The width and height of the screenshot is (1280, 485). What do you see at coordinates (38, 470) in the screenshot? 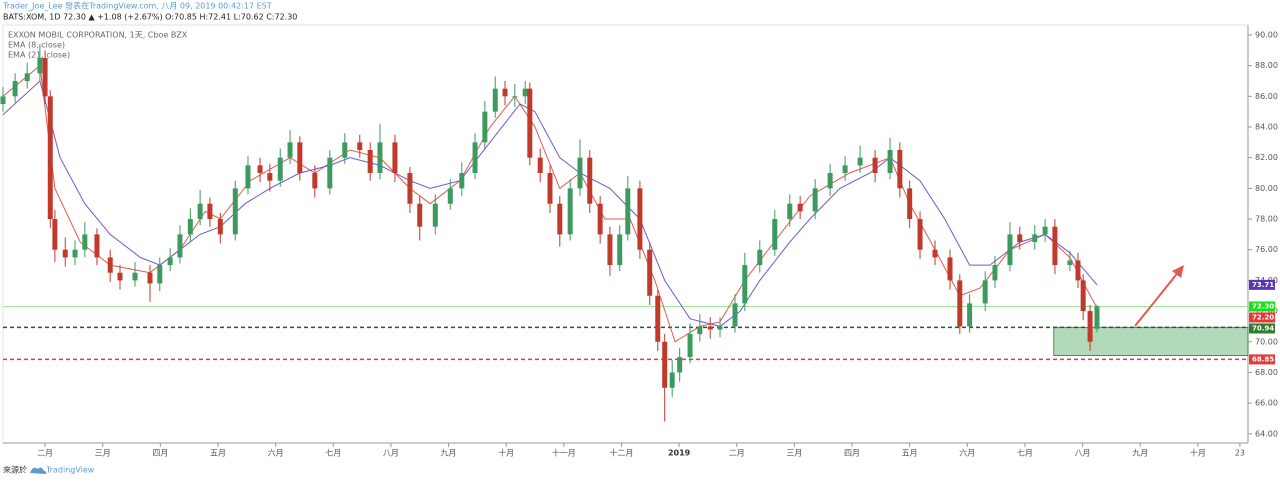
I see `brand-logo` at bounding box center [38, 470].